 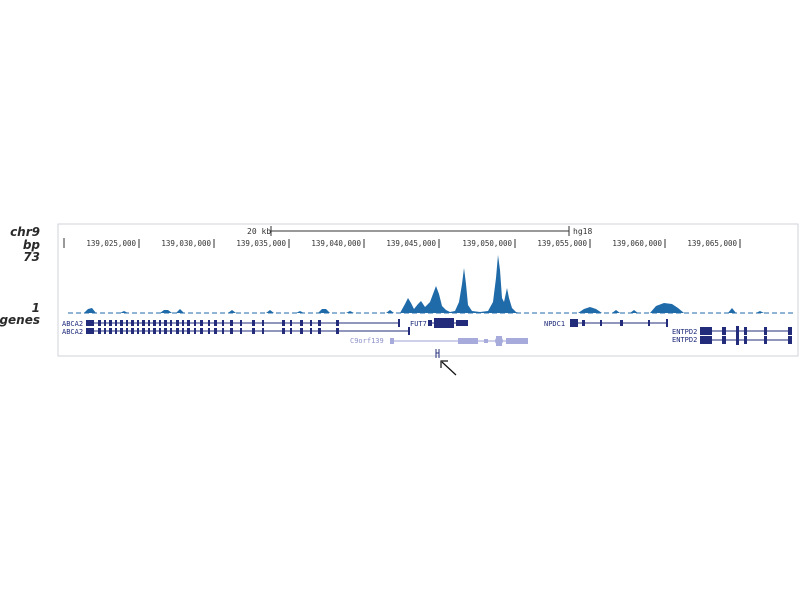 I want to click on genes-track: ABCA2 ABCA2 FUT7 NPDC1 C9orf139, so click(x=427, y=332).